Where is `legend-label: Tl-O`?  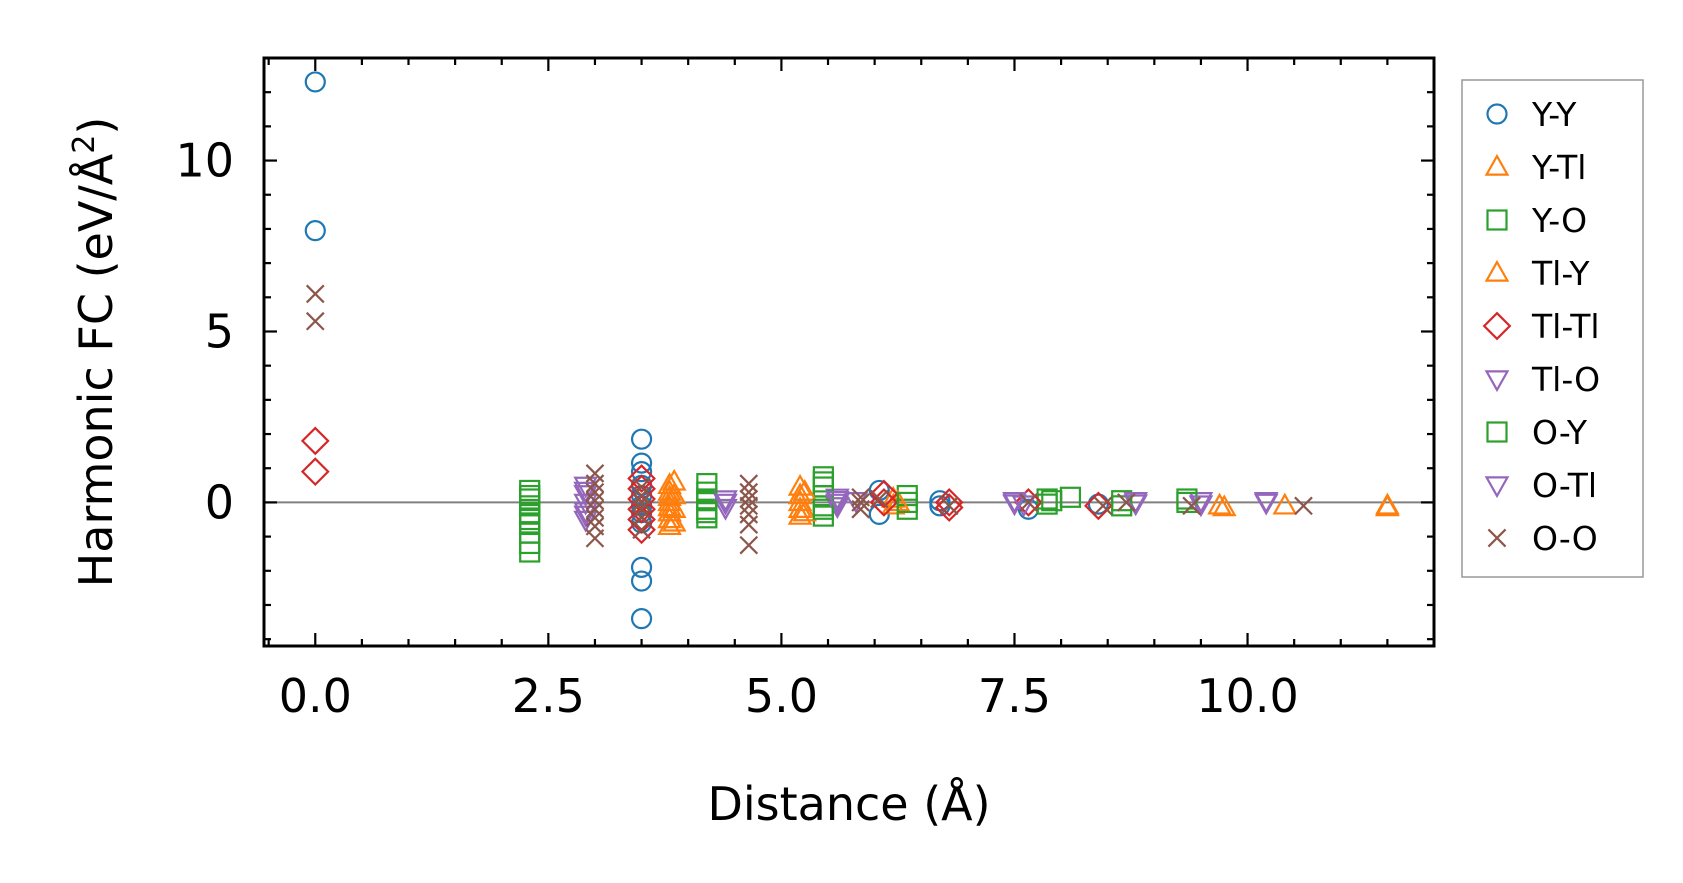 legend-label: Tl-O is located at coordinates (1565, 379).